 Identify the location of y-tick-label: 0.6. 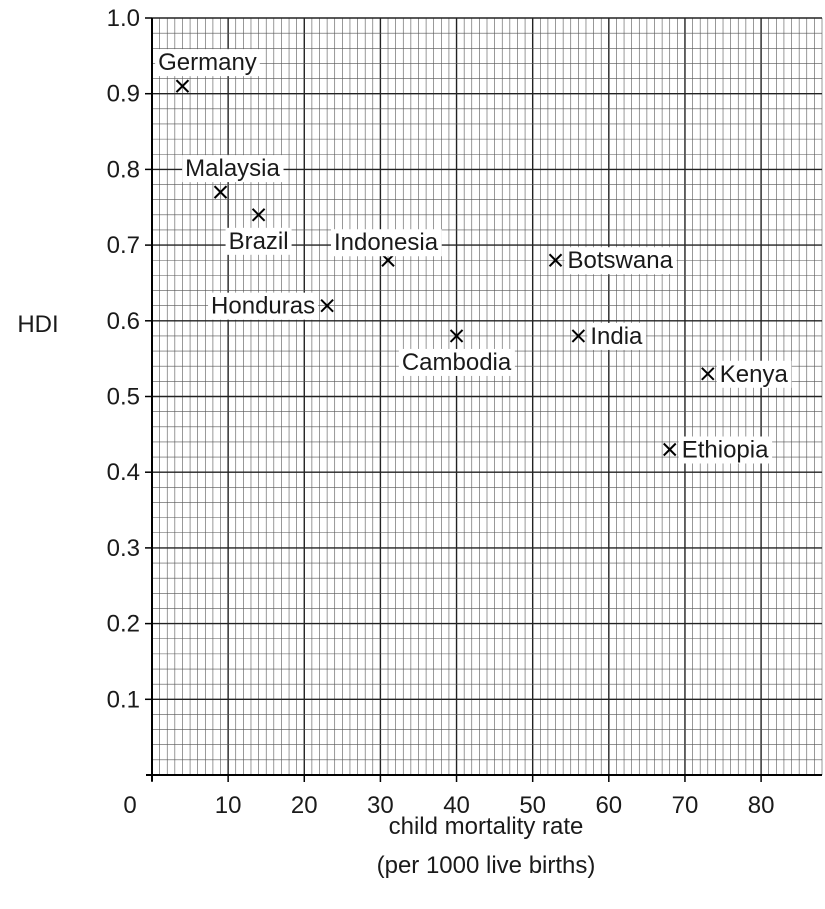
(123, 321).